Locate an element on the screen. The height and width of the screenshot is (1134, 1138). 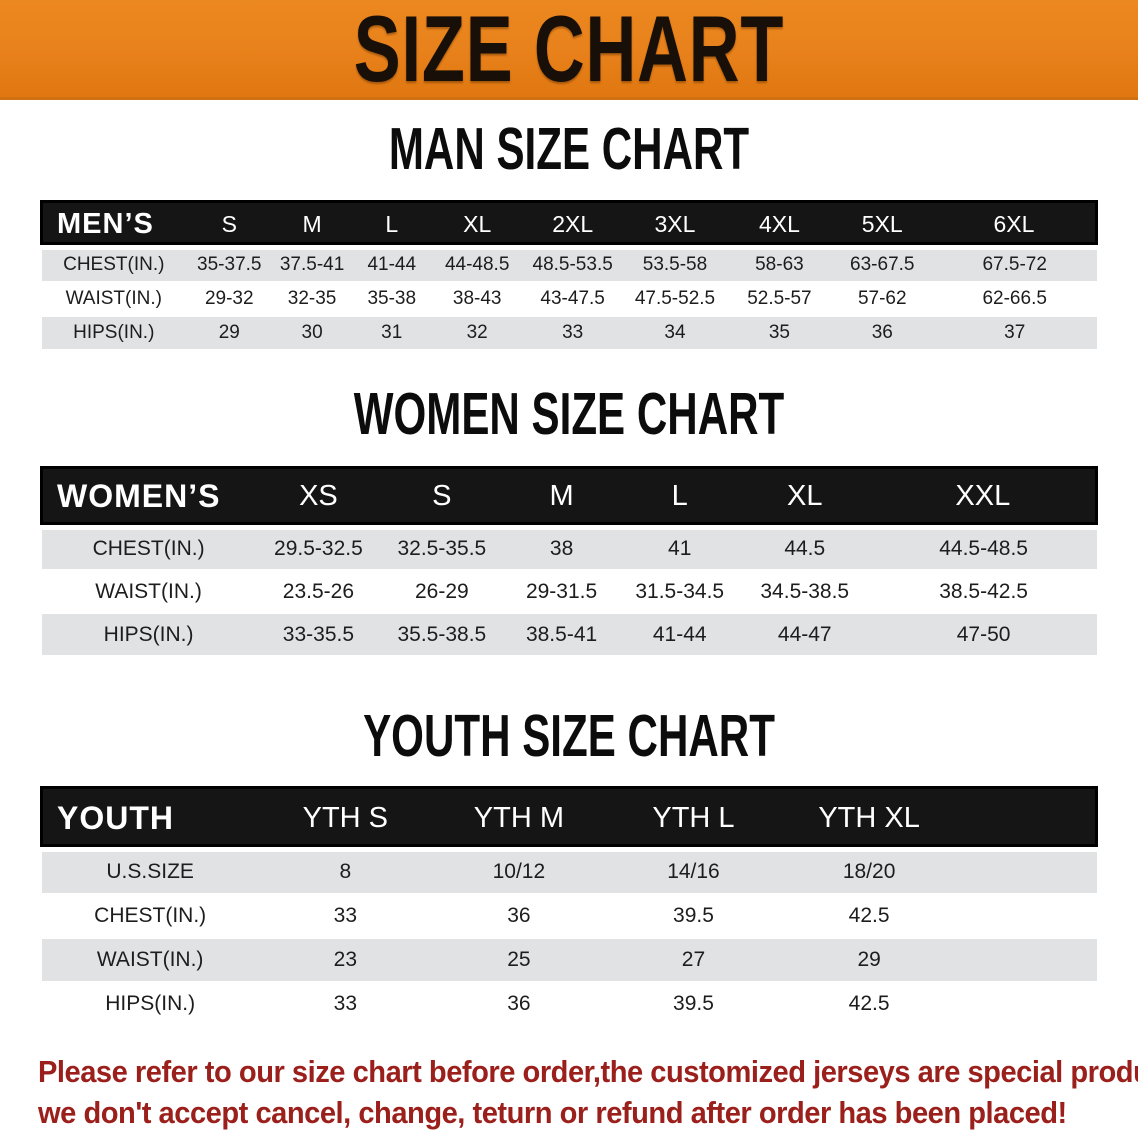
size-cell: 34.5-38.5 is located at coordinates (805, 591).